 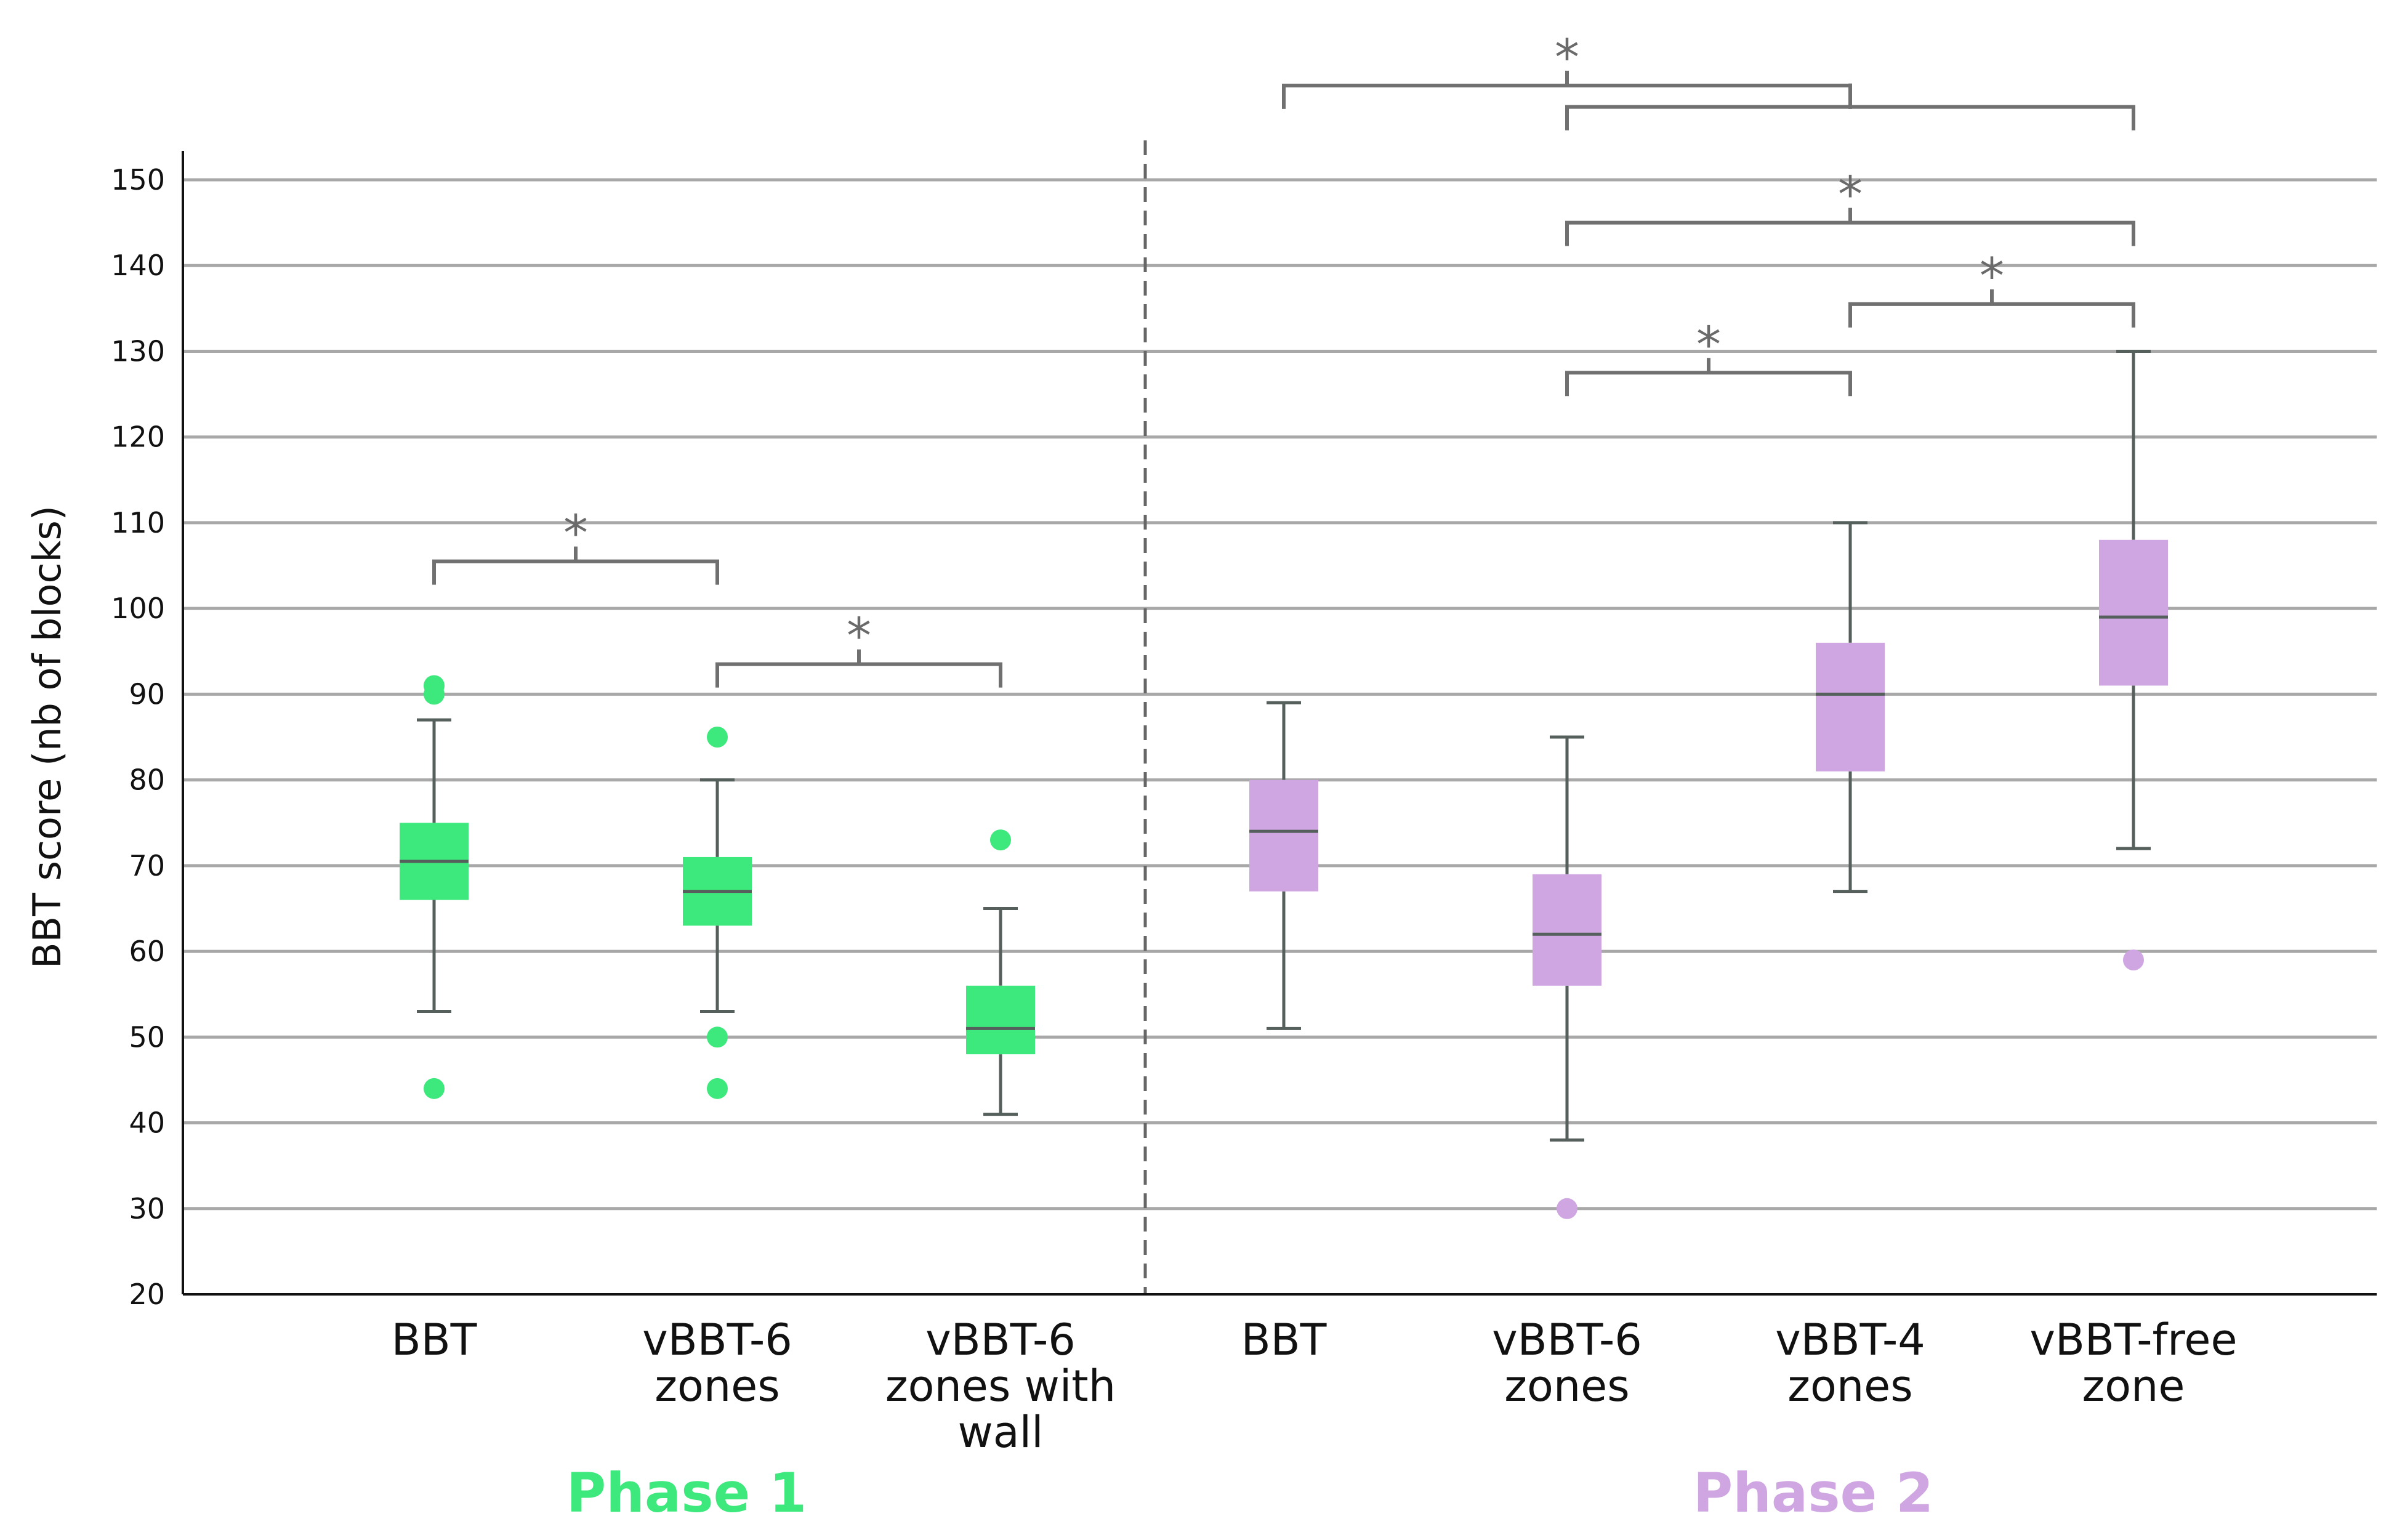 What do you see at coordinates (138, 522) in the screenshot?
I see `y-tick-label-110: 110` at bounding box center [138, 522].